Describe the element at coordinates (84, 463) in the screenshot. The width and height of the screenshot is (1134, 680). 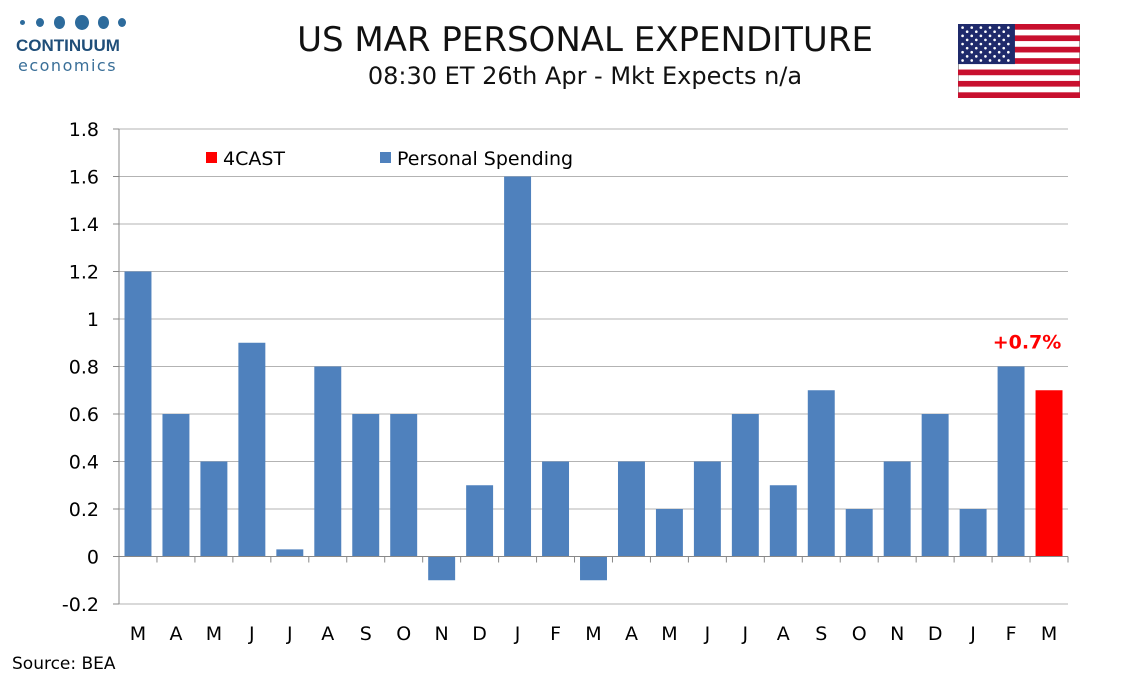
I see `y-tick-label: 0.4` at that location.